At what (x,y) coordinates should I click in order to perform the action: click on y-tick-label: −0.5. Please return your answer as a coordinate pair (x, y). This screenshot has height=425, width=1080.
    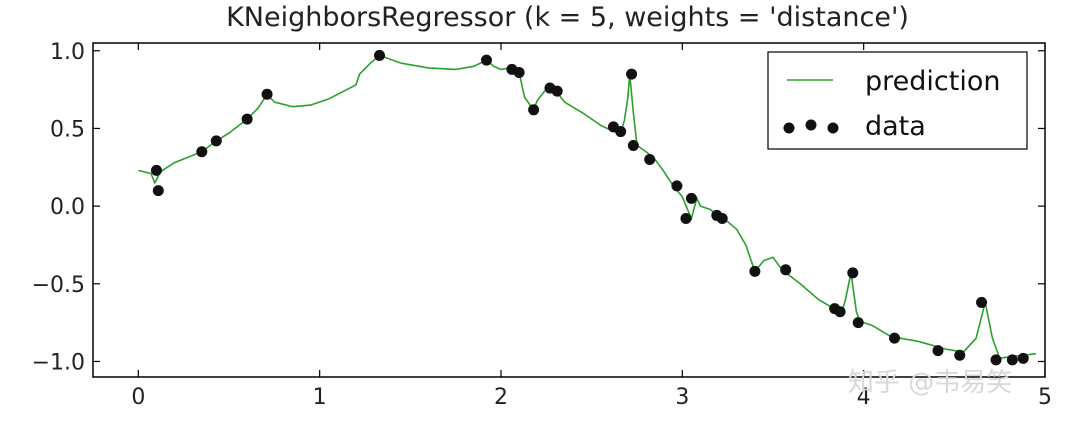
    Looking at the image, I should click on (58, 285).